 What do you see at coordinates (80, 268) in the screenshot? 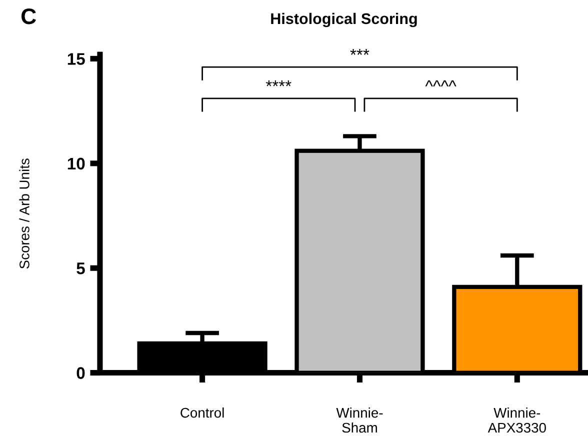
I see `y-tick-label: 5` at bounding box center [80, 268].